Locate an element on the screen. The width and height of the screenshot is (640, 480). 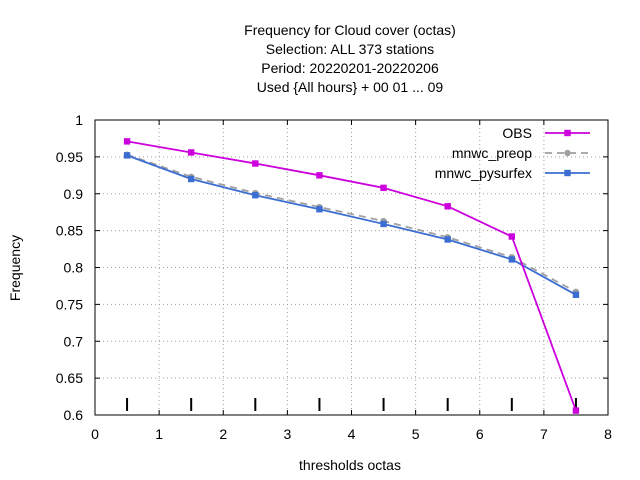
x-tick-label: 8 is located at coordinates (608, 434).